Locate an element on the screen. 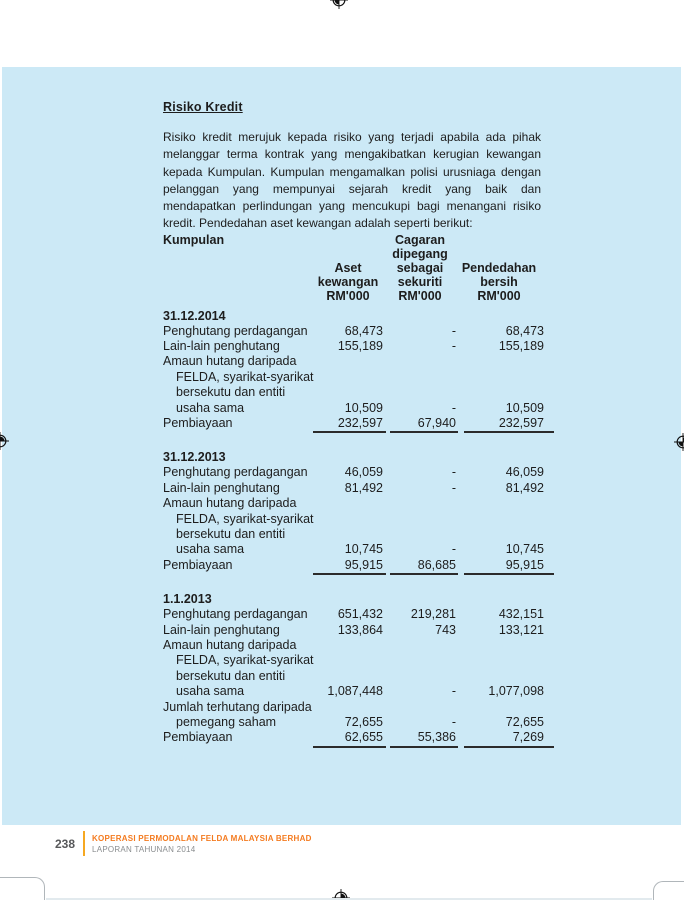 The height and width of the screenshot is (900, 684). row-label: FELDA, syarikat-syarikat is located at coordinates (245, 518).